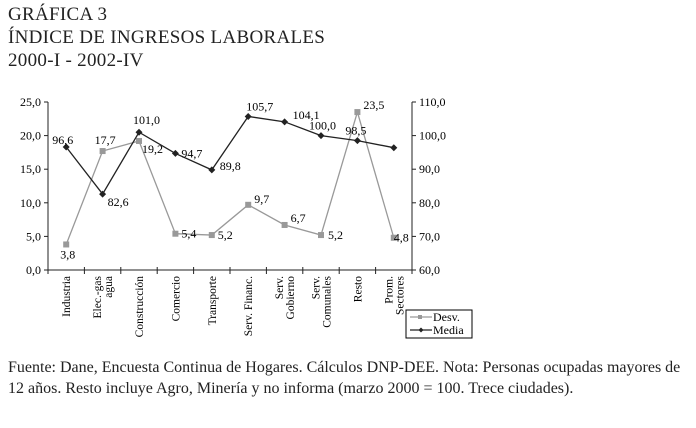 This screenshot has height=428, width=696. What do you see at coordinates (98, 296) in the screenshot?
I see `x-category-label: Elec.-gas` at bounding box center [98, 296].